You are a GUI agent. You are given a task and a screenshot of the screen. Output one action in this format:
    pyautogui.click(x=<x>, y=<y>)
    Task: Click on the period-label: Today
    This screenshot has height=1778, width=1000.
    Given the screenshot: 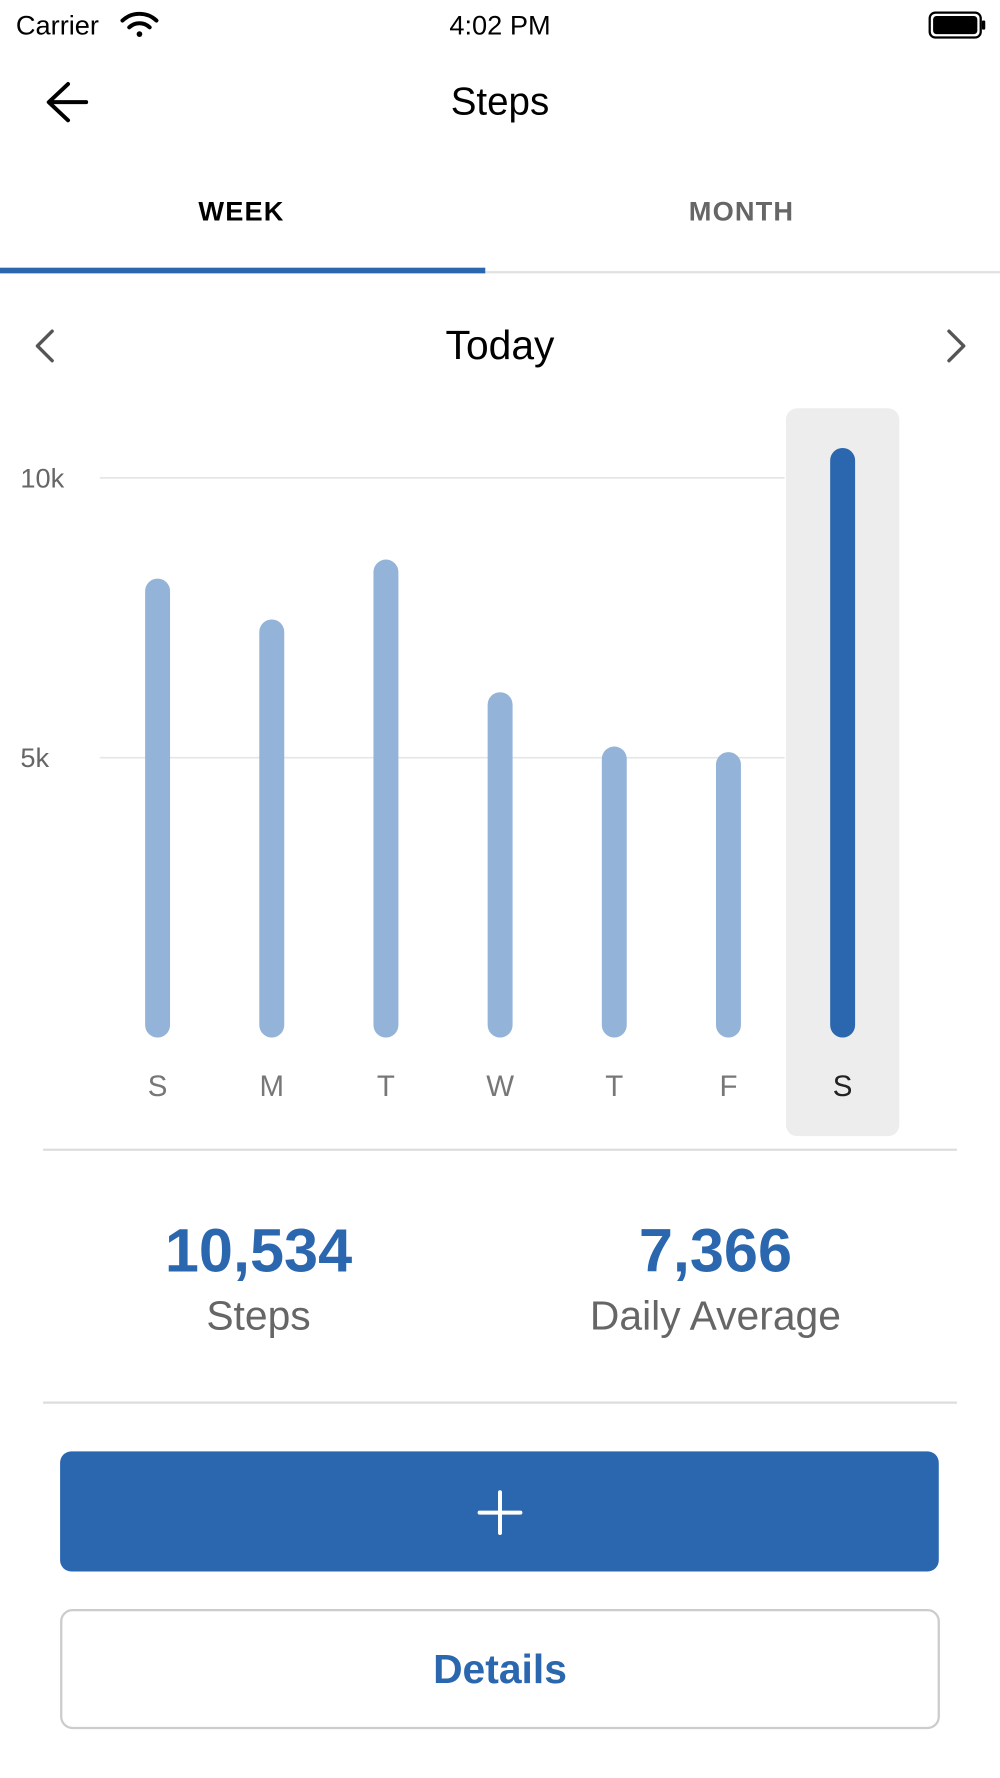 What is the action you would take?
    pyautogui.click(x=500, y=345)
    